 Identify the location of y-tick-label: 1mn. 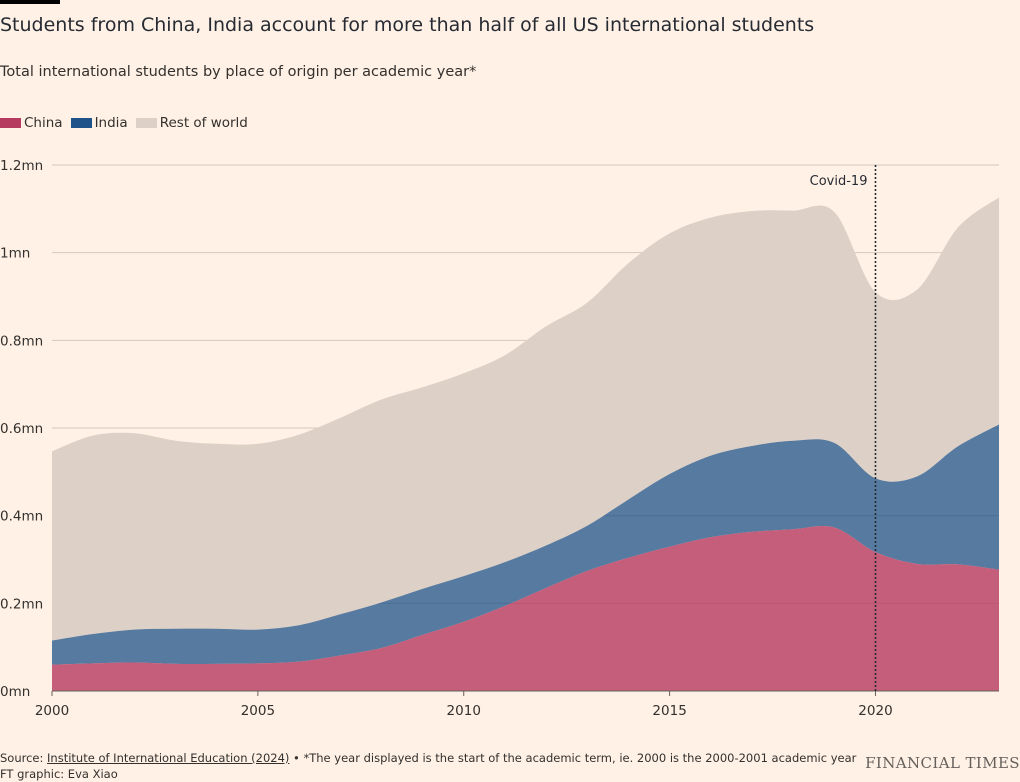
(15, 254).